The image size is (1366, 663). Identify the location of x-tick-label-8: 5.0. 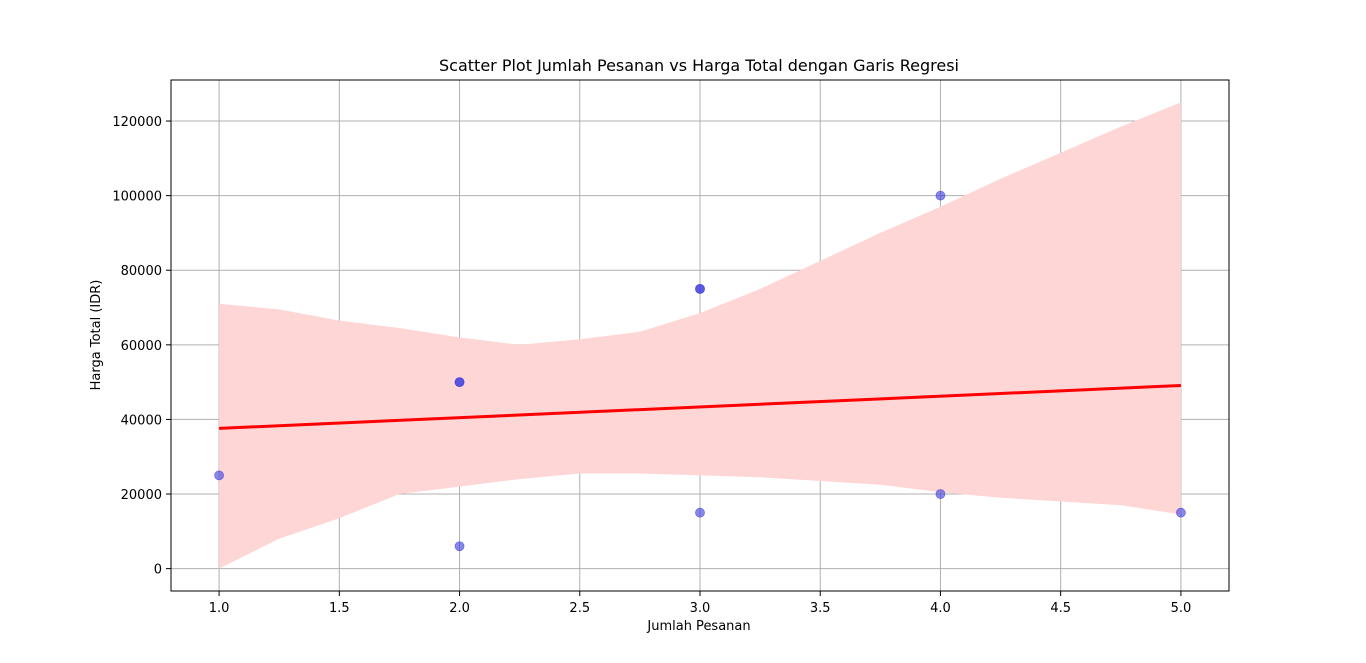
(1181, 608).